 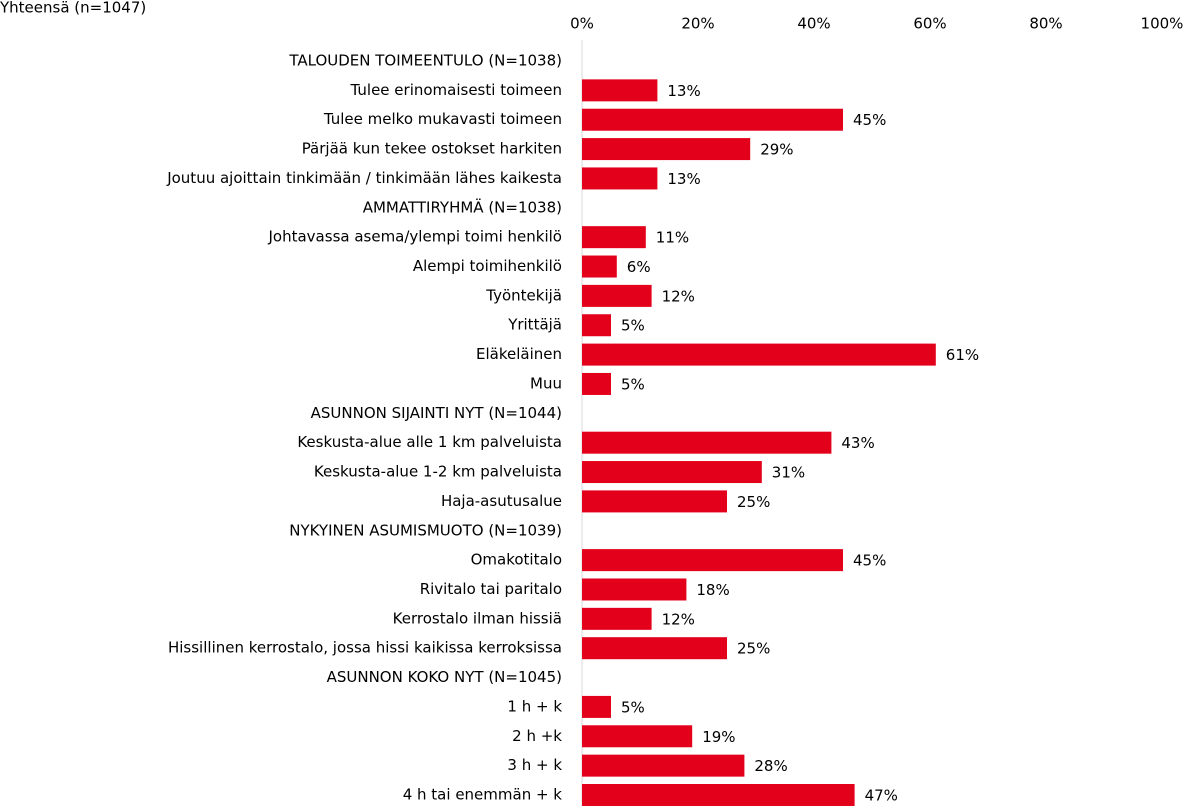 What do you see at coordinates (534, 706) in the screenshot?
I see `y-tick-label: 1 h + k` at bounding box center [534, 706].